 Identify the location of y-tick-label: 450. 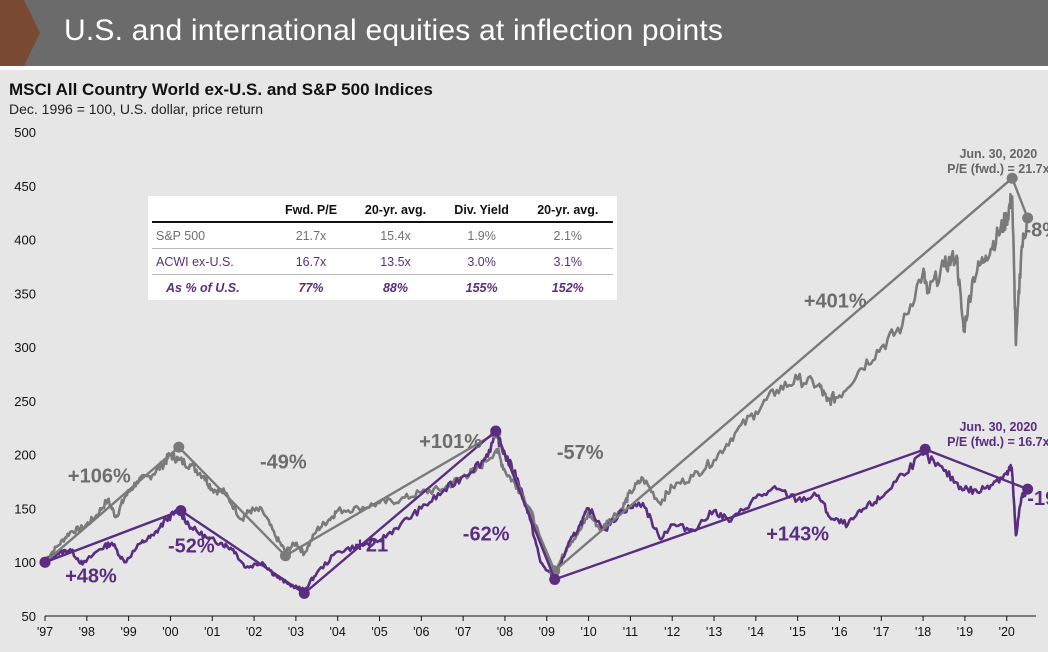
(25, 186).